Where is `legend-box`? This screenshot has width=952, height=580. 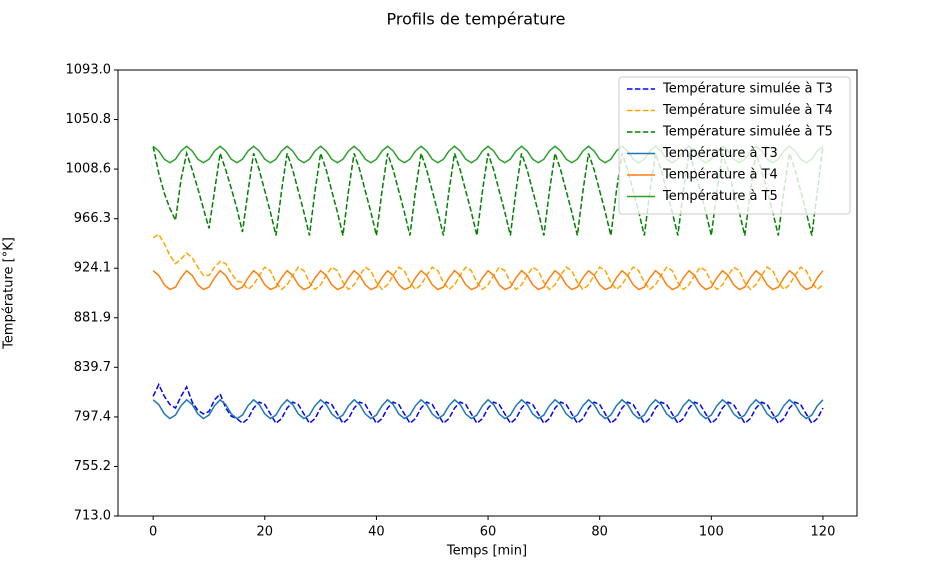 legend-box is located at coordinates (734, 145).